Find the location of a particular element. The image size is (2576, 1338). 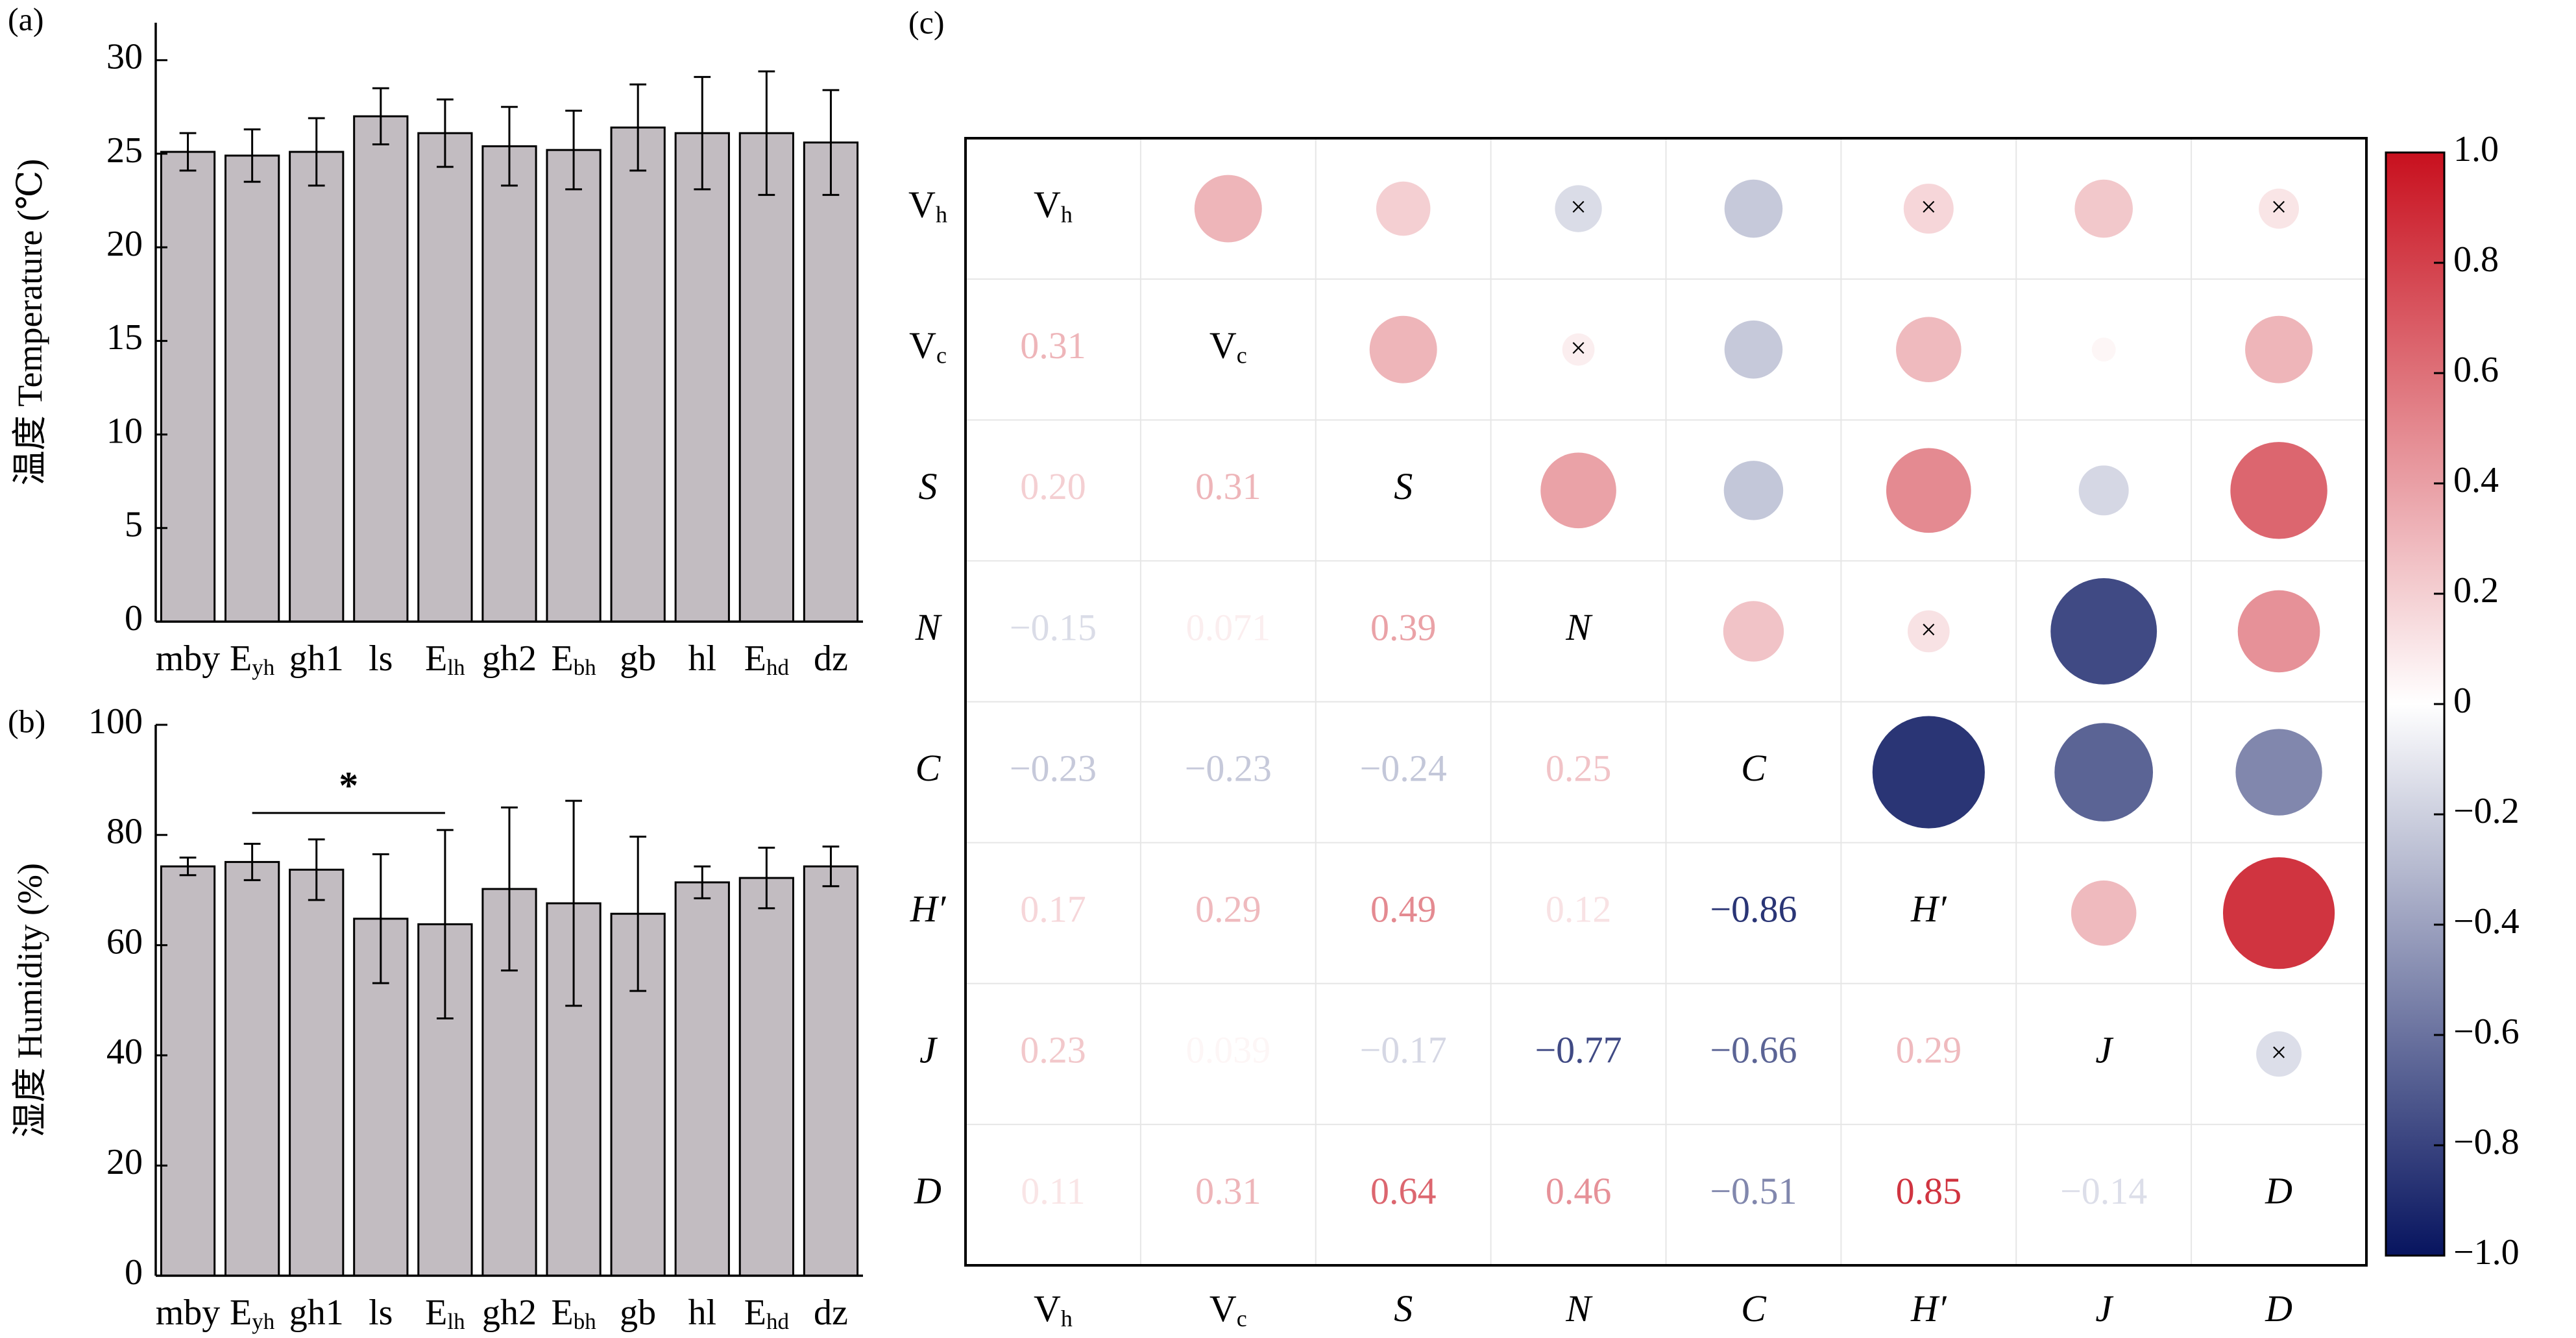

correlation-value: 0.17 is located at coordinates (1053, 910).